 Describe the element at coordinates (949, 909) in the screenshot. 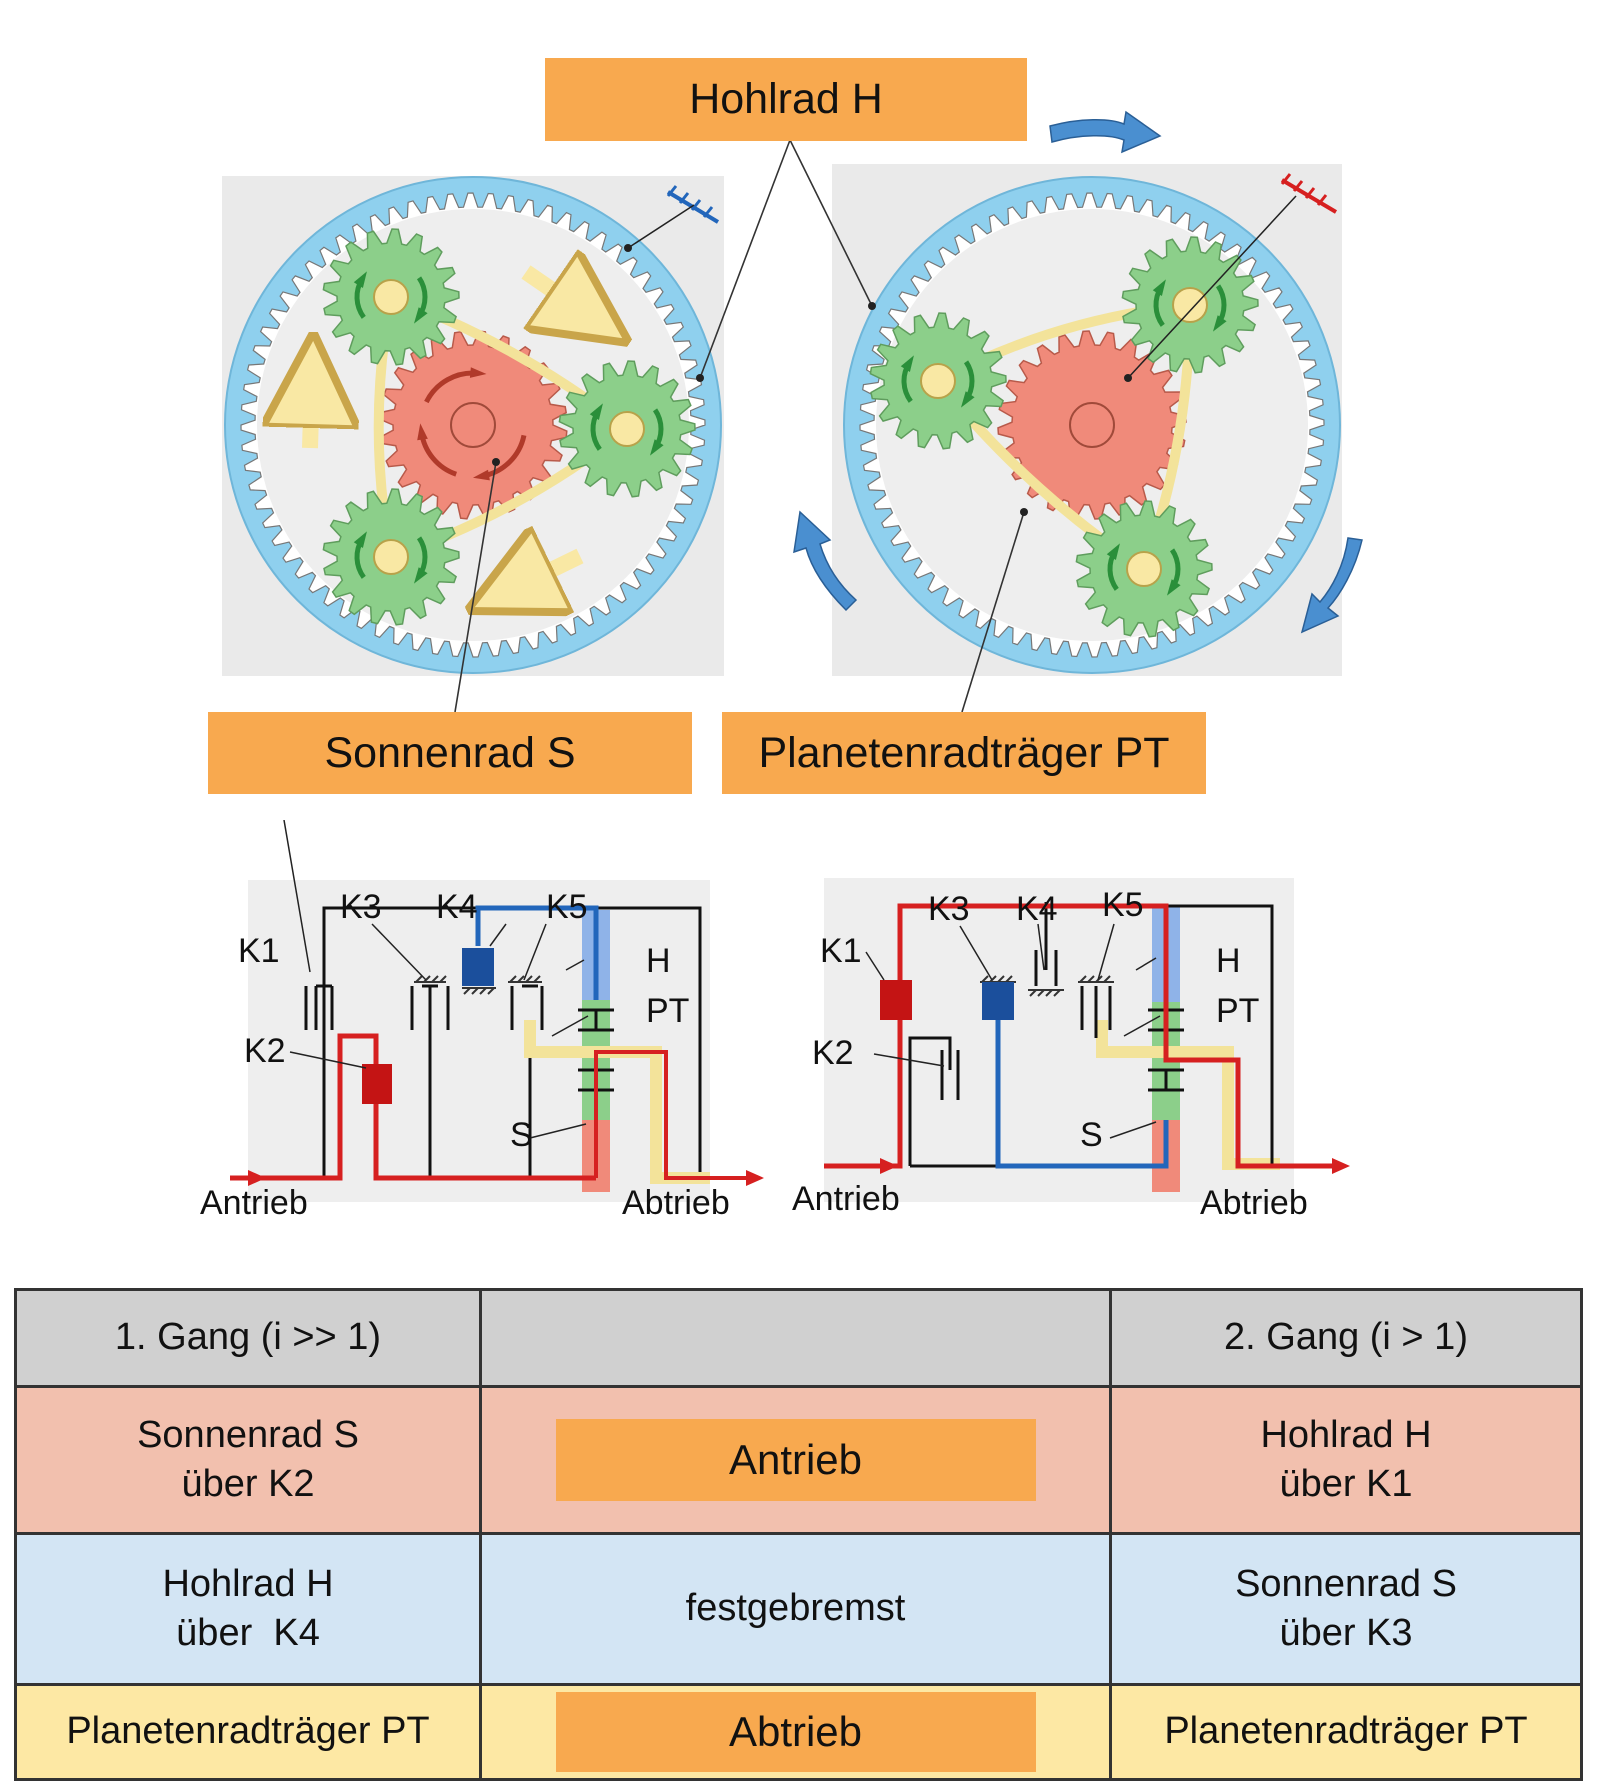

I see `right-k3: K3` at that location.